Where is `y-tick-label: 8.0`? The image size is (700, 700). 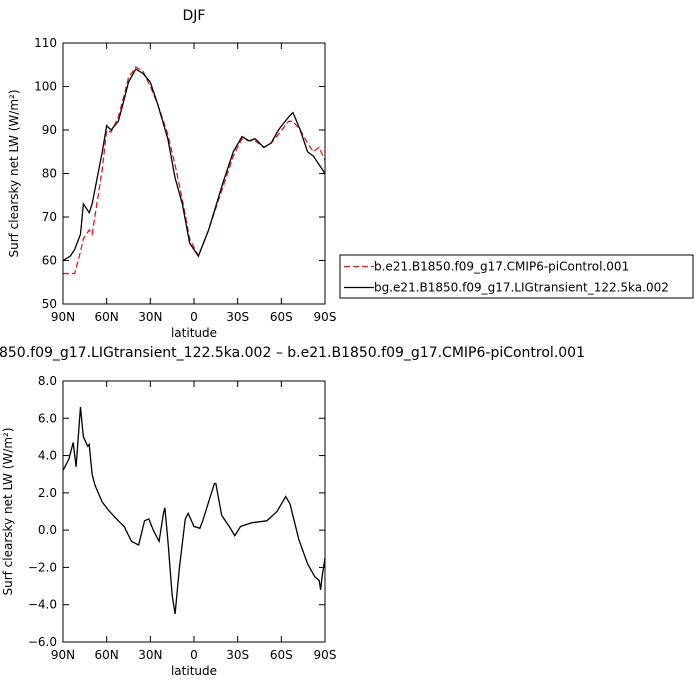
y-tick-label: 8.0 is located at coordinates (47, 381).